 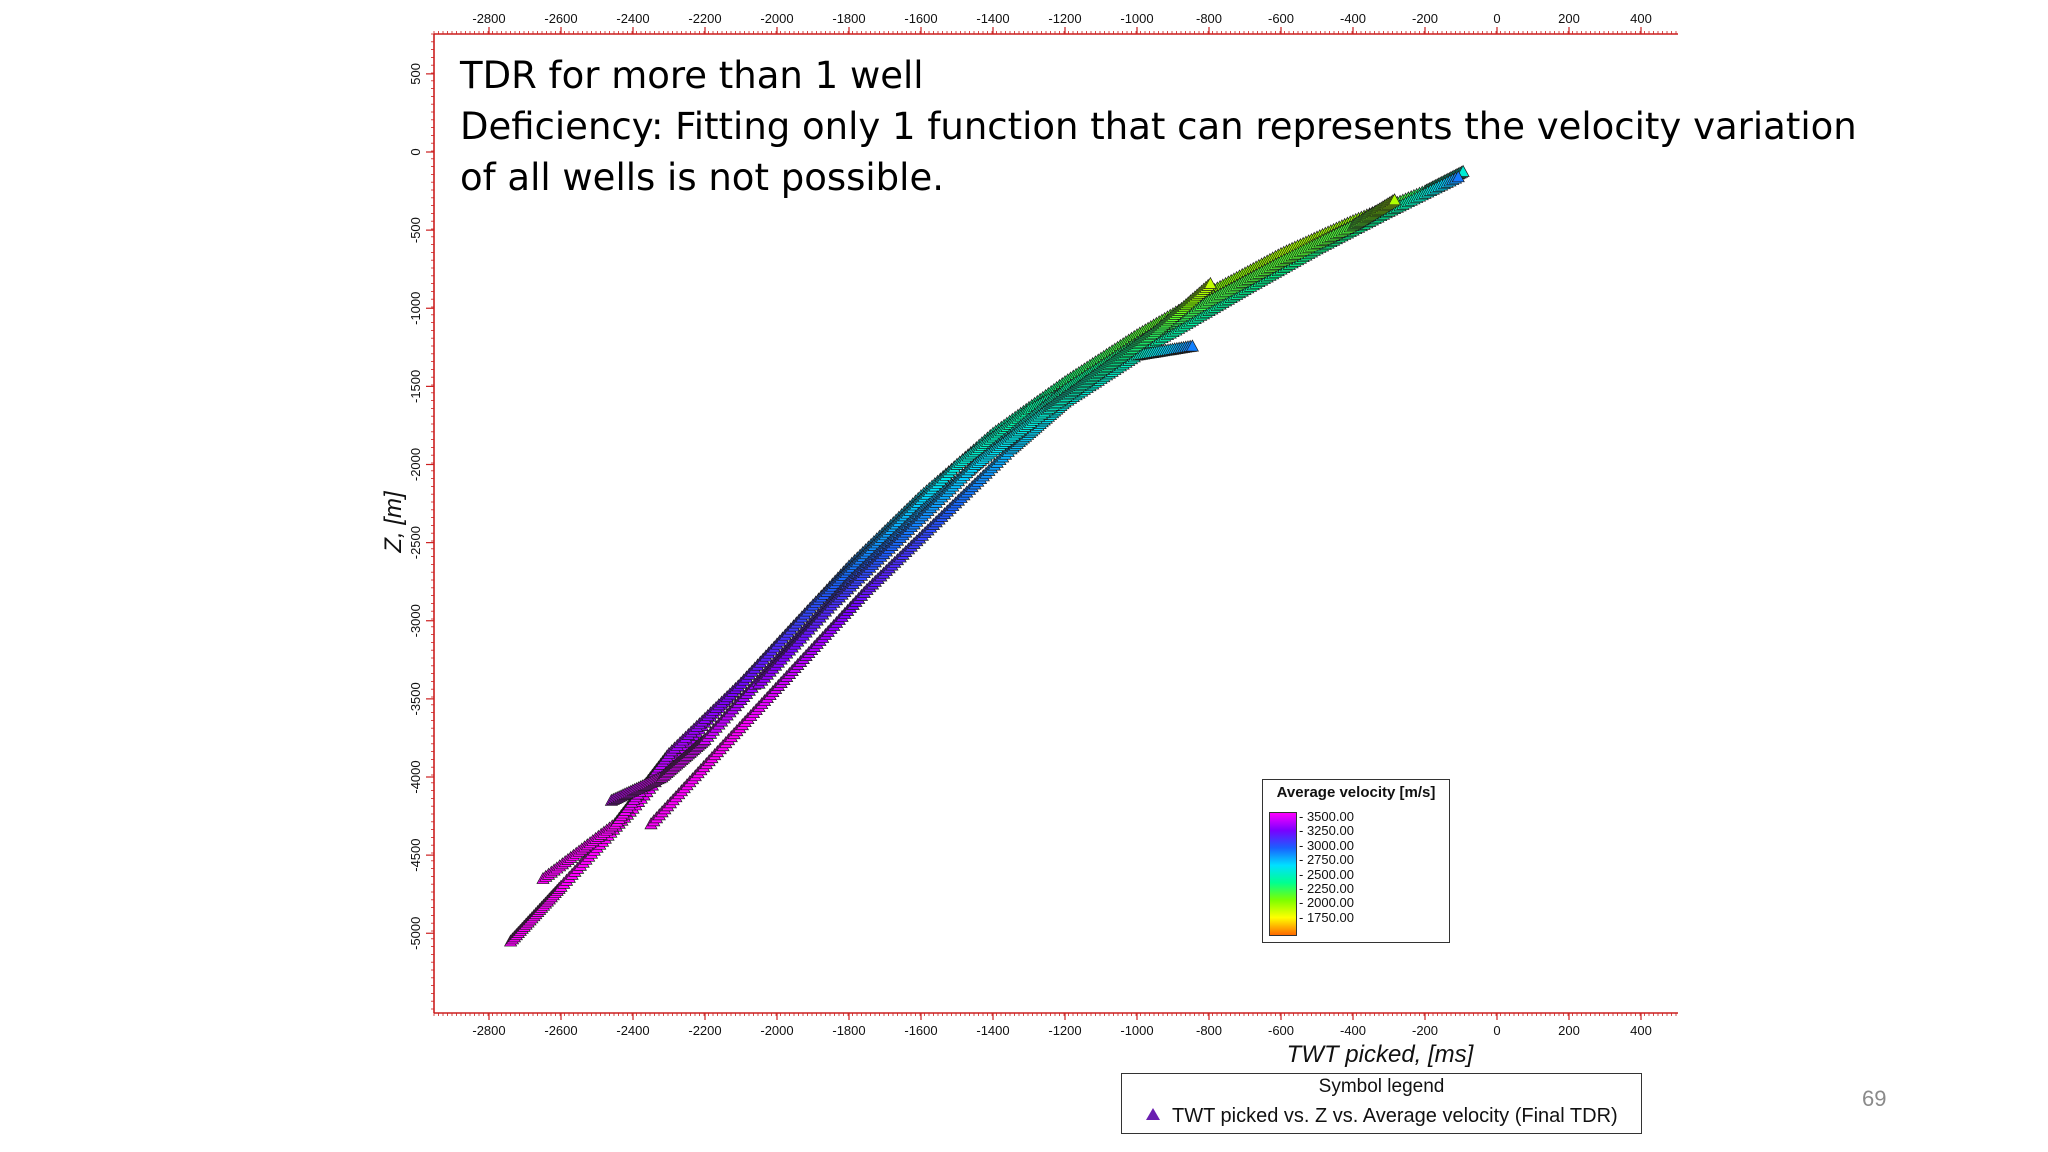 What do you see at coordinates (1353, 18) in the screenshot?
I see `x-tick-label-top: -400` at bounding box center [1353, 18].